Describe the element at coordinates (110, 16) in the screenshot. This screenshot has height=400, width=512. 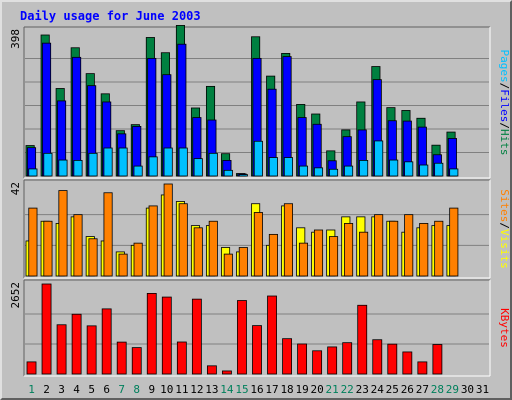
I see `chart-title: Daily usage for June 2003` at that location.